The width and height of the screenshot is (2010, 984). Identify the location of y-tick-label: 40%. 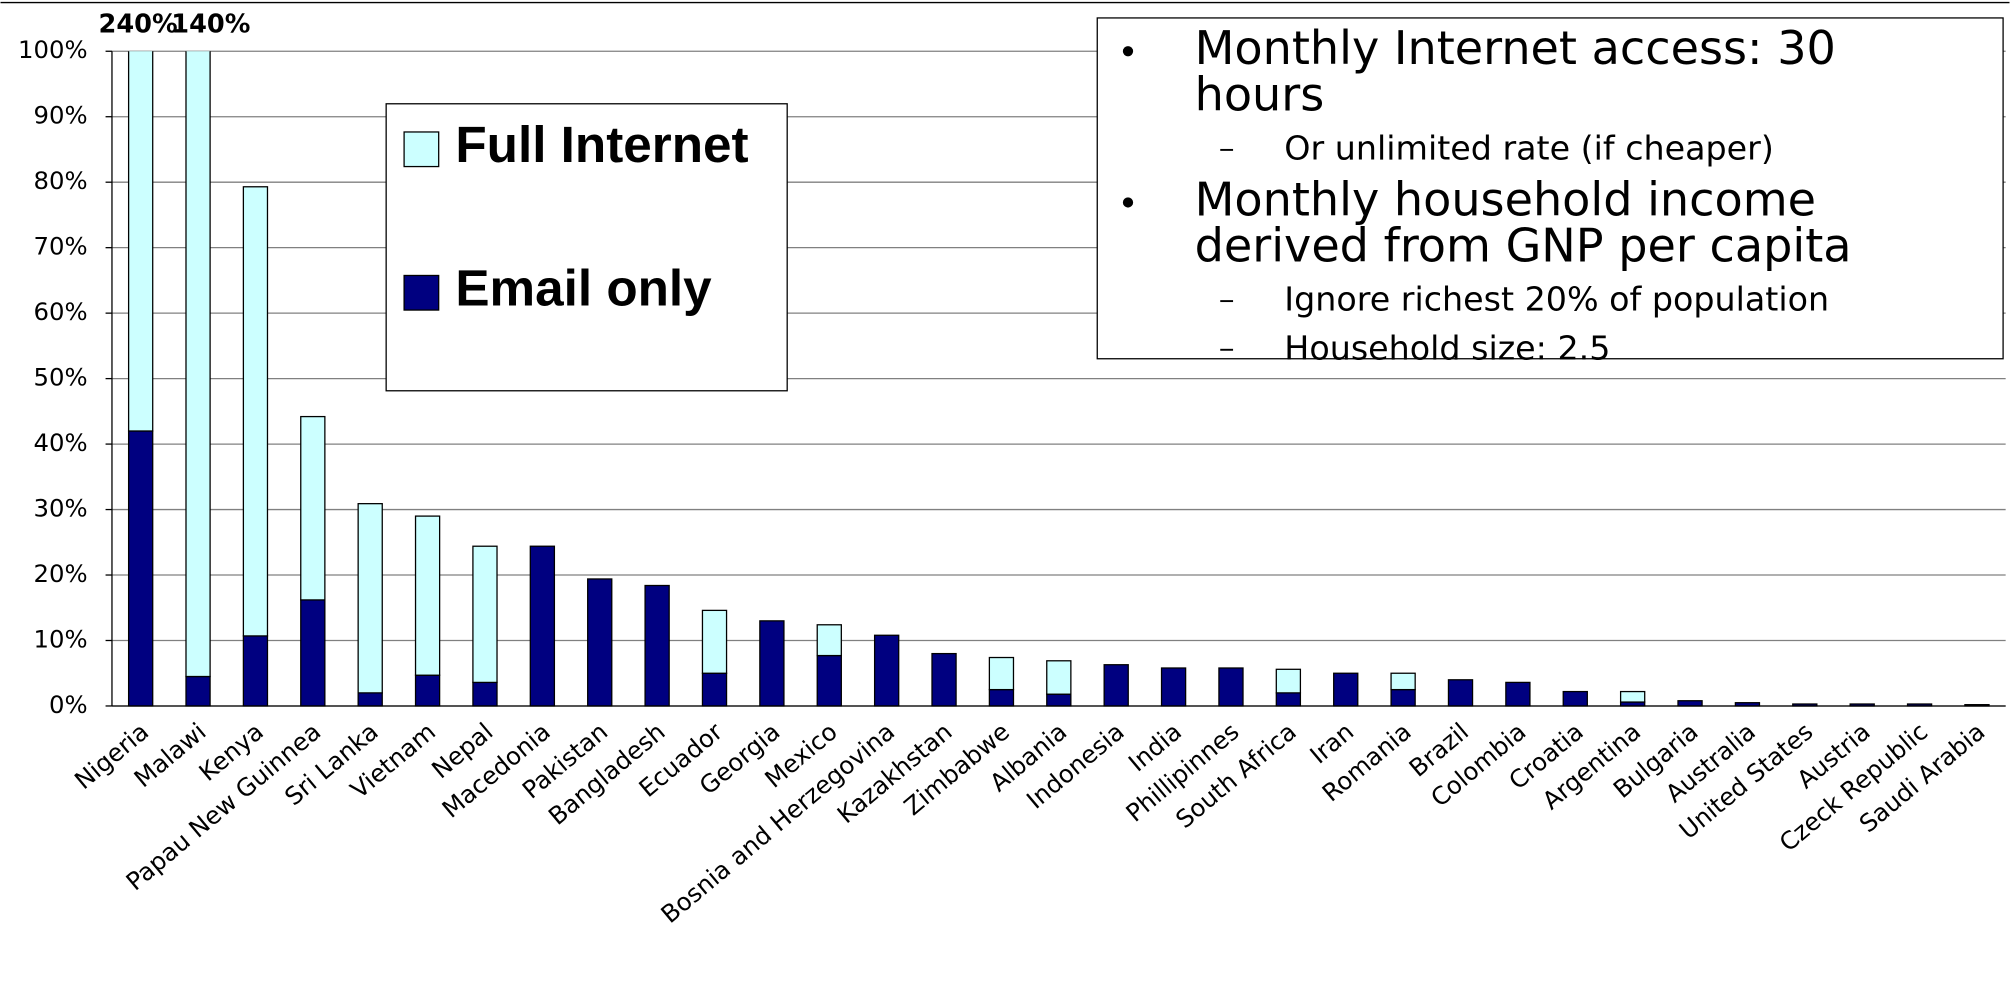
(61, 442).